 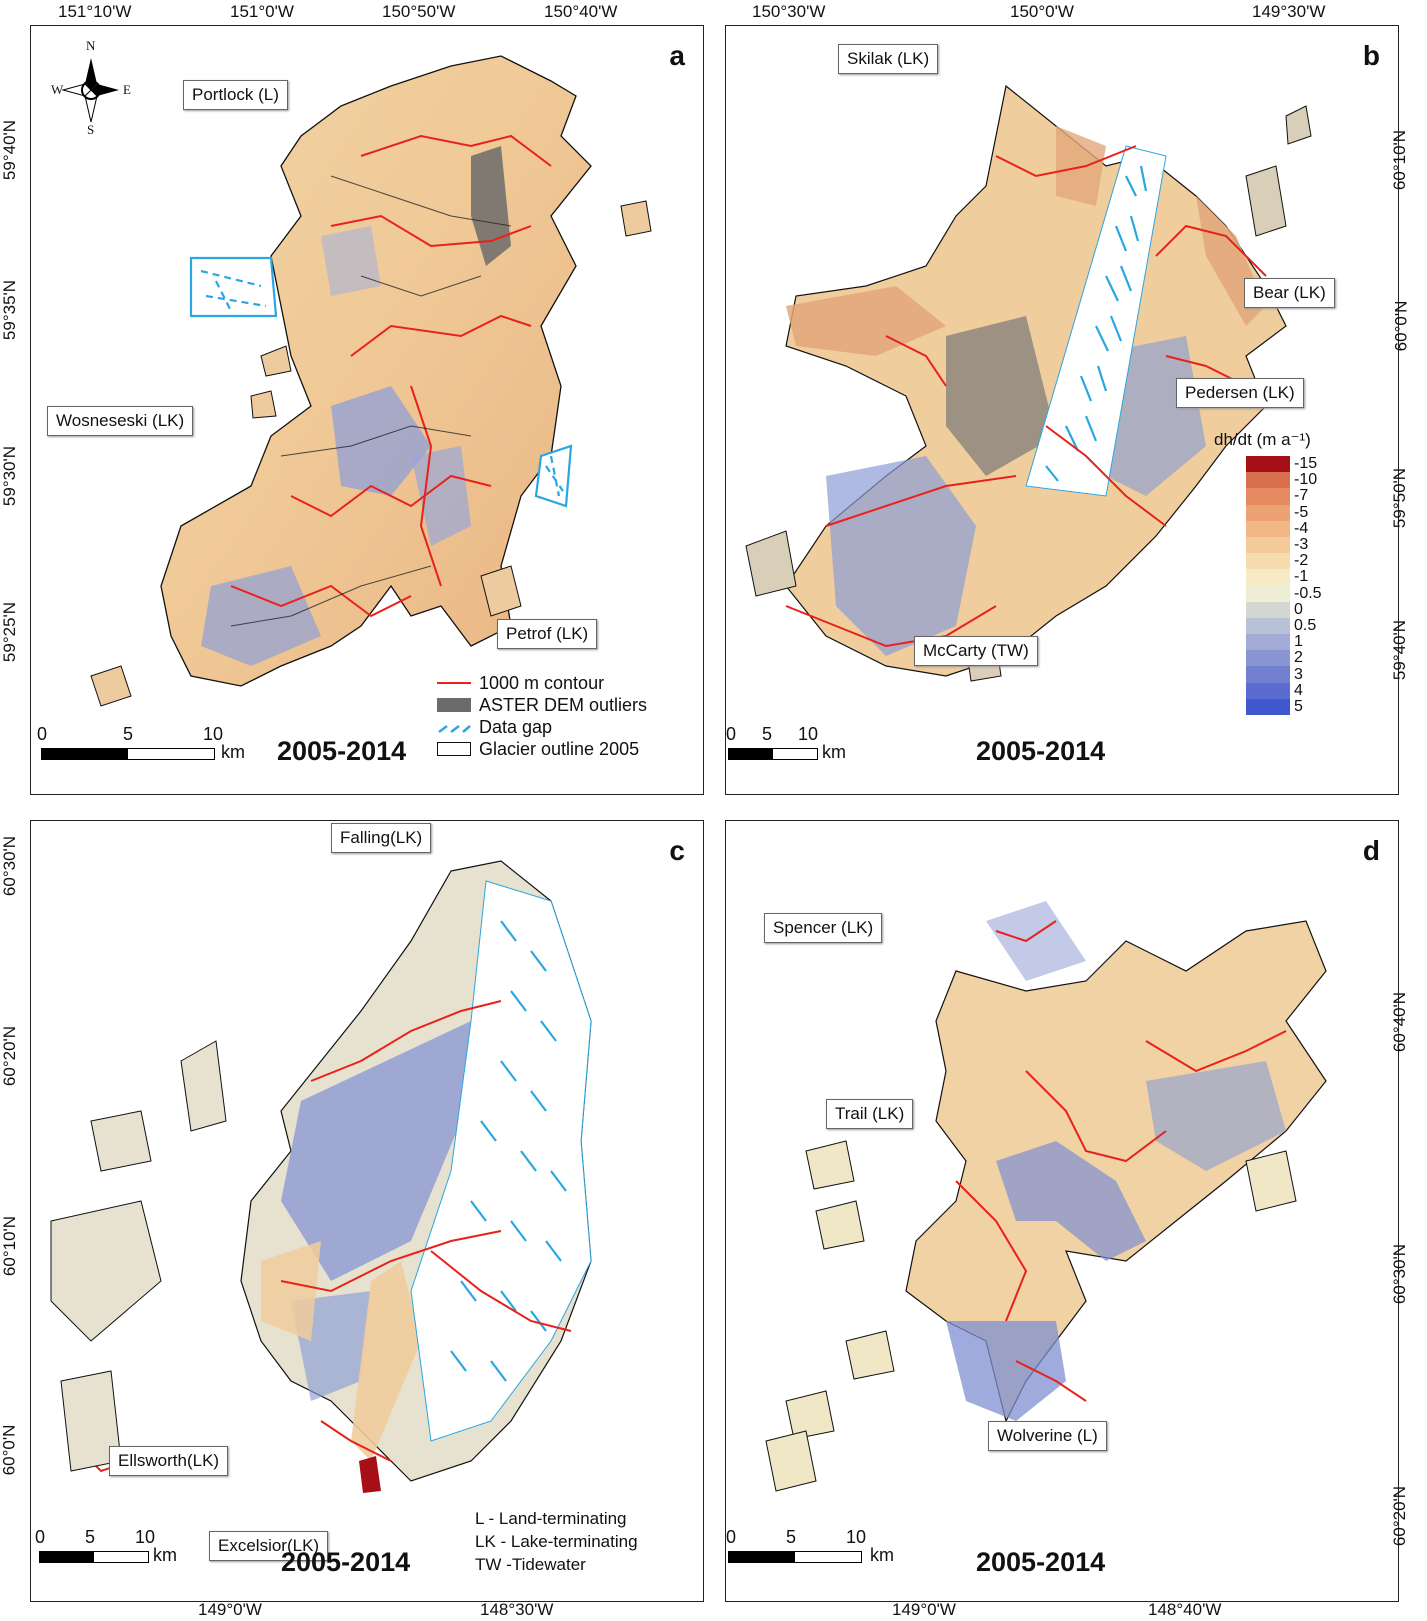 I want to click on contour-1000m-a, so click(x=391, y=376).